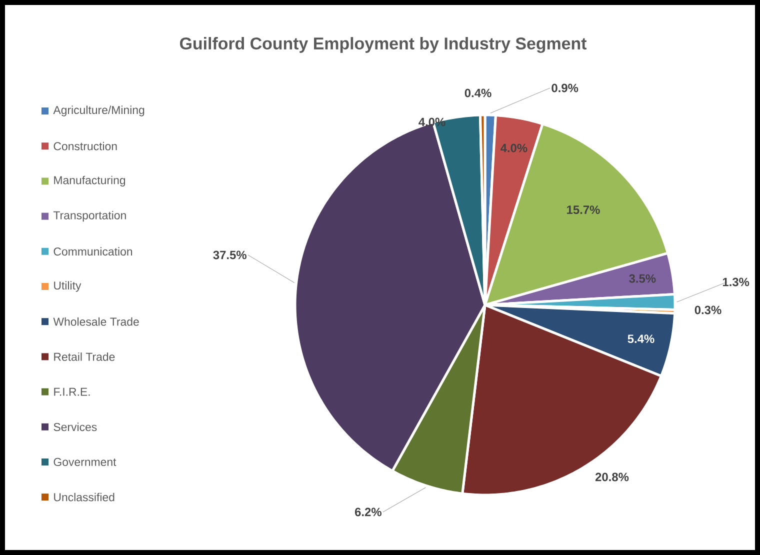 This screenshot has height=555, width=760. Describe the element at coordinates (229, 255) in the screenshot. I see `data-label: 37.5%` at that location.